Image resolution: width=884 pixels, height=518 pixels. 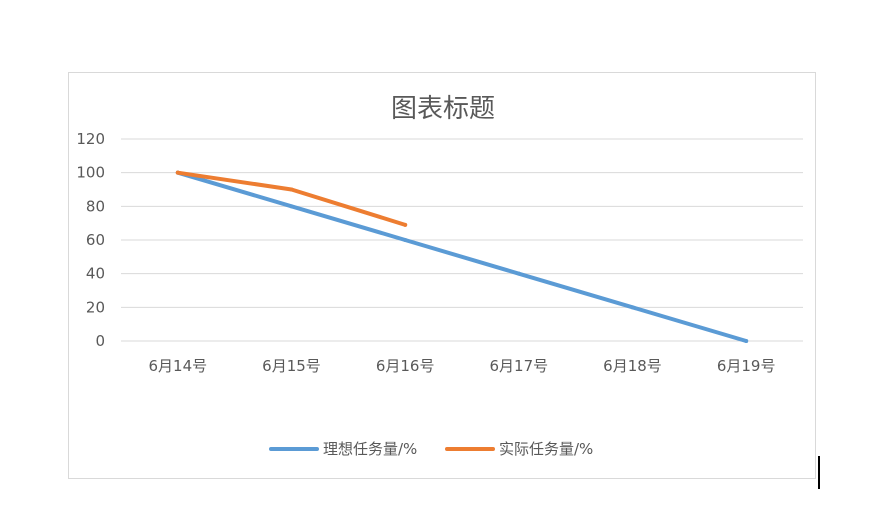 I want to click on y-tick-label: 100, so click(x=90, y=173).